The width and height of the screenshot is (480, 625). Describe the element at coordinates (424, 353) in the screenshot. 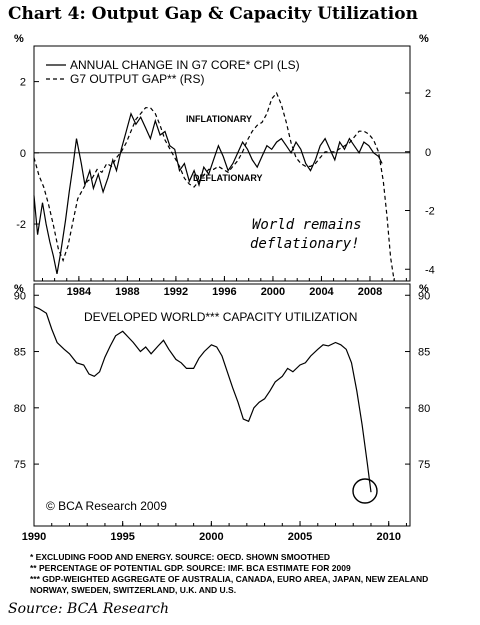

I see `right-tick-label: 85` at that location.